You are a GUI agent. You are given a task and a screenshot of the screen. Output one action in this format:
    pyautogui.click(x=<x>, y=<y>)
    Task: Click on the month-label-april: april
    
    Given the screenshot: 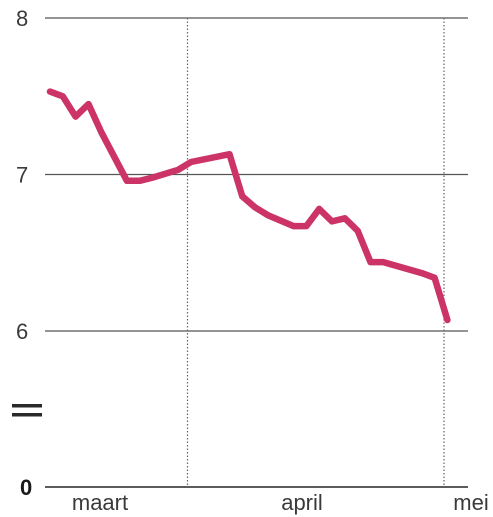 What is the action you would take?
    pyautogui.click(x=302, y=502)
    